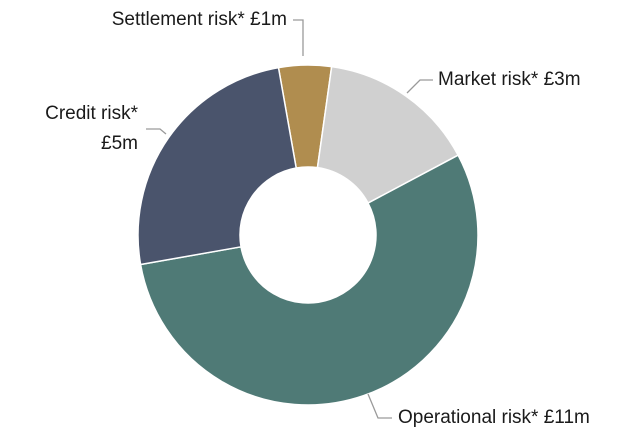  I want to click on value-label: £5m, so click(119, 143).